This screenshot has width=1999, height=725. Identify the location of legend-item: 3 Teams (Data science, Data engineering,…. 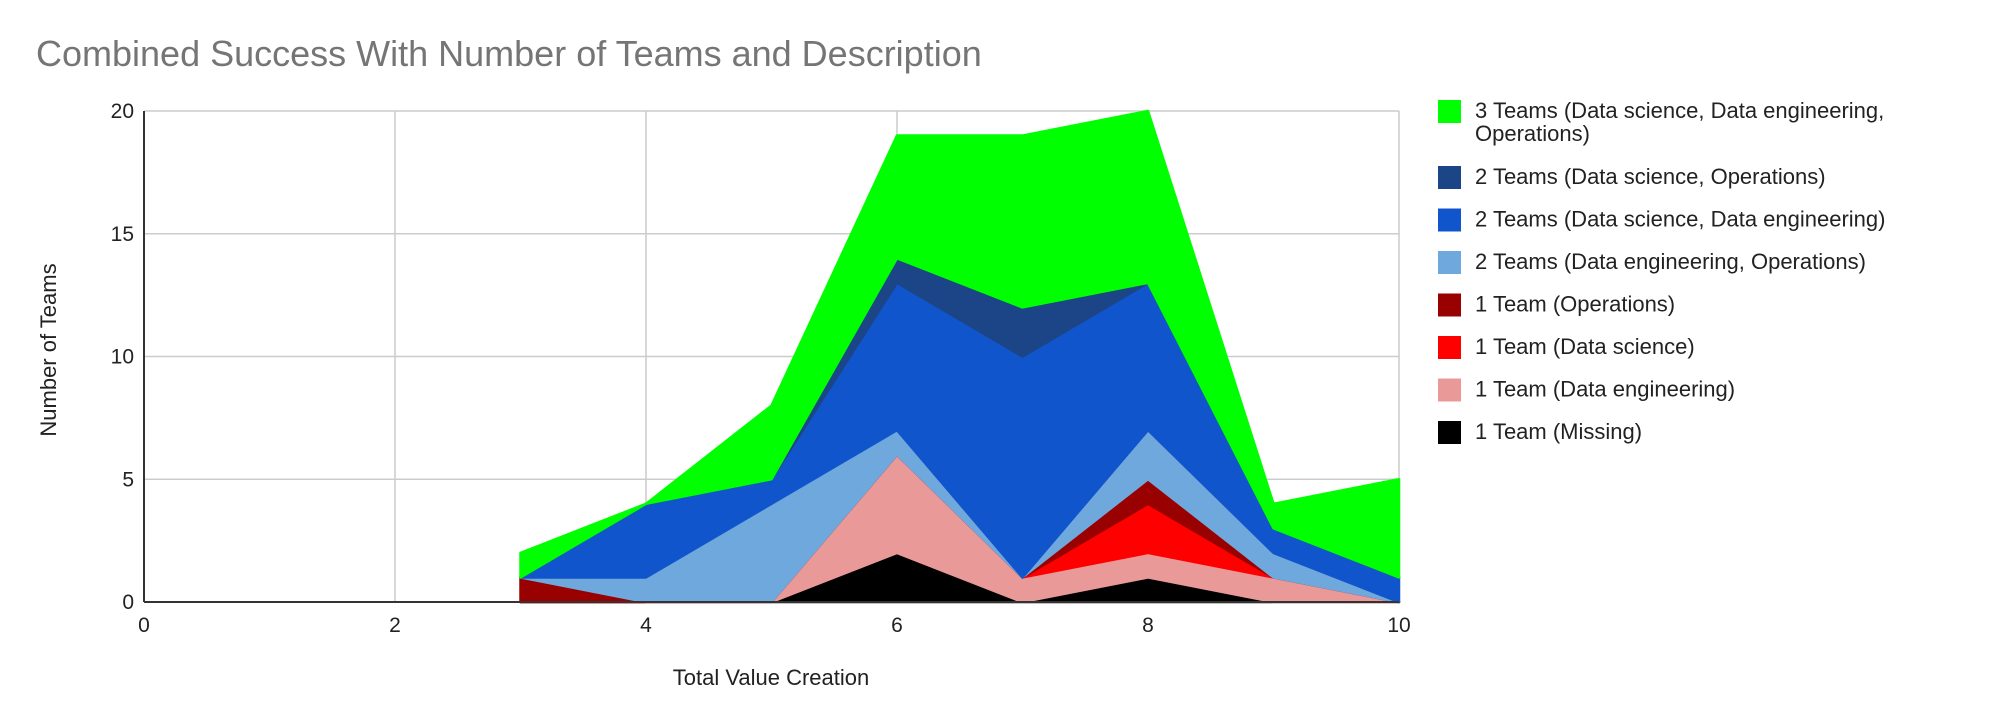
(1661, 122).